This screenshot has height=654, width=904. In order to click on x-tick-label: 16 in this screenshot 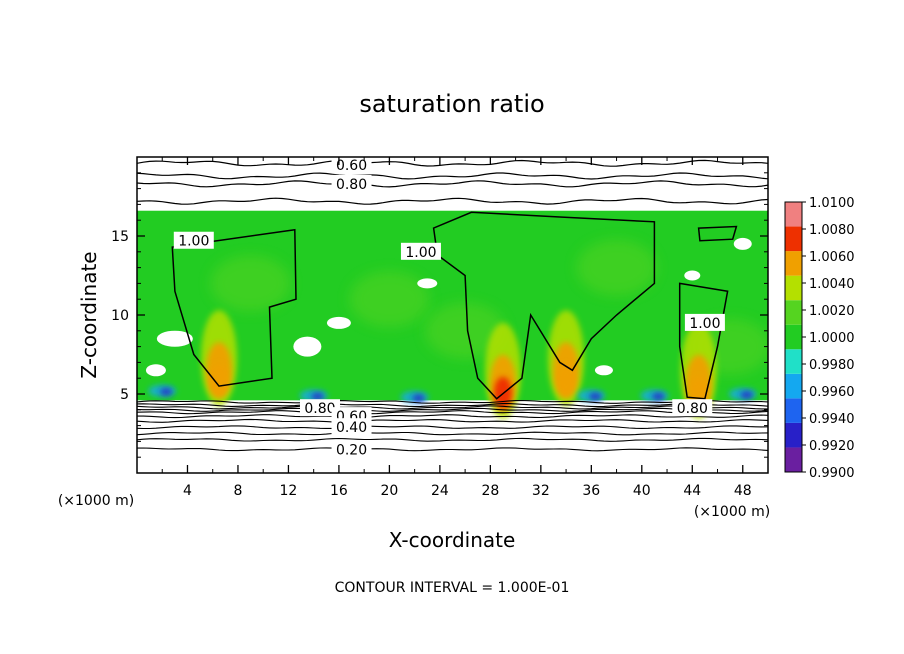, I will do `click(339, 491)`.